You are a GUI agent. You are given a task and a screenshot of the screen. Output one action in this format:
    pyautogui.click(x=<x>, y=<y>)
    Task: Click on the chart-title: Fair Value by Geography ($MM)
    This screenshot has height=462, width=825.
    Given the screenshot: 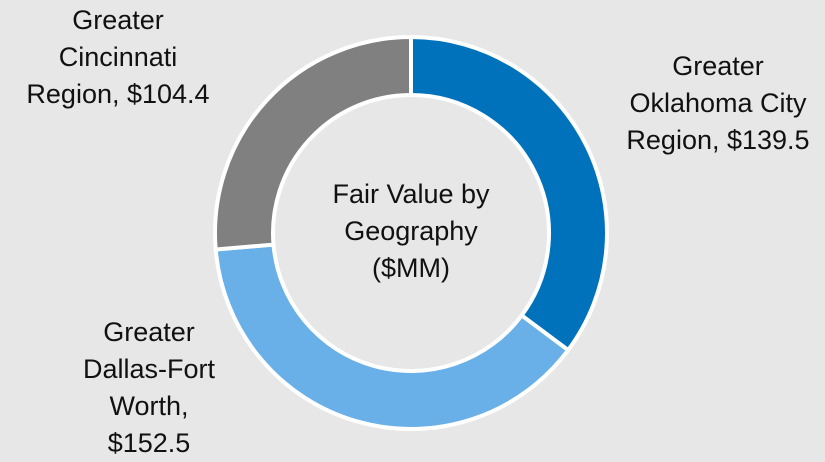 What is the action you would take?
    pyautogui.click(x=411, y=231)
    